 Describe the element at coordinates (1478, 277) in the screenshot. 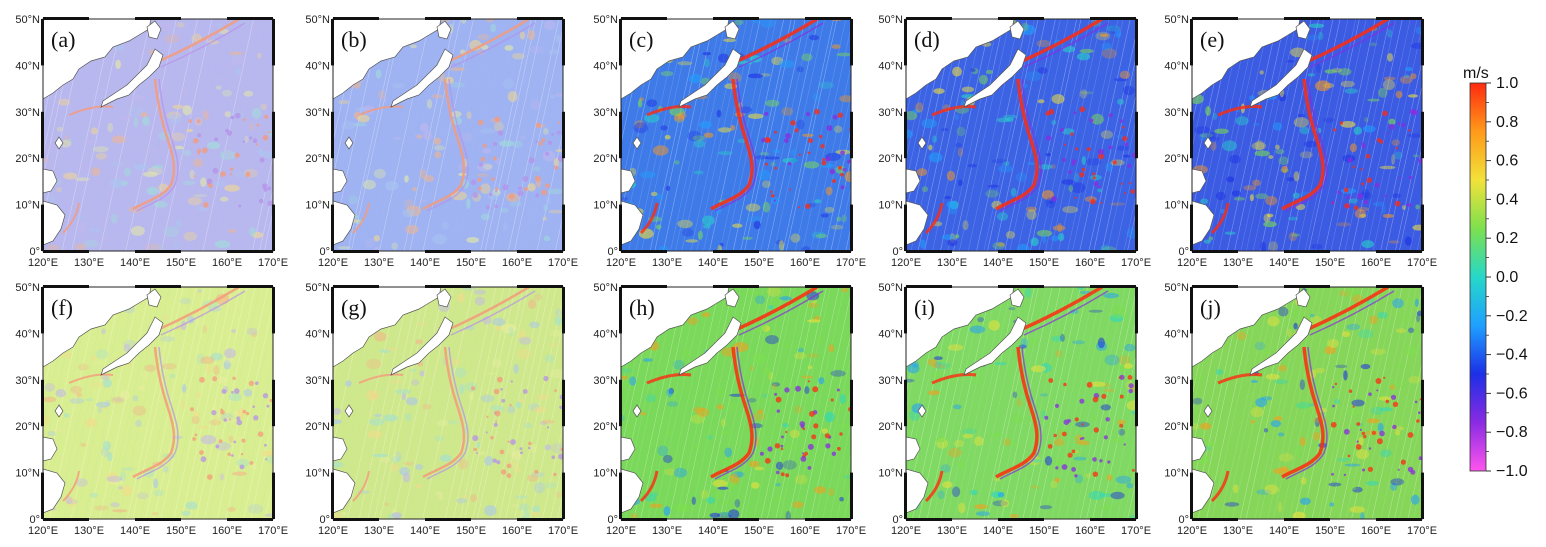

I see `colorbar-gradient` at that location.